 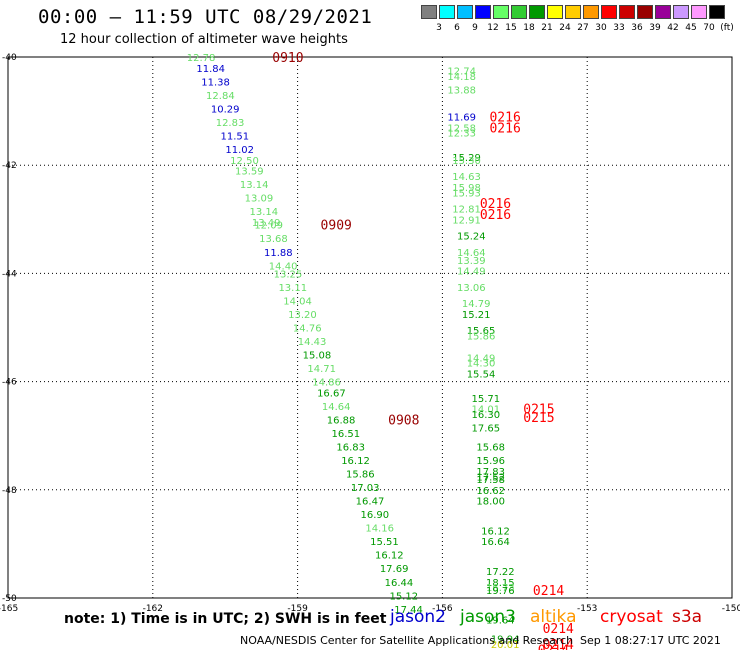 What do you see at coordinates (418, 617) in the screenshot?
I see `satellite-legend-jason2: jason2` at bounding box center [418, 617].